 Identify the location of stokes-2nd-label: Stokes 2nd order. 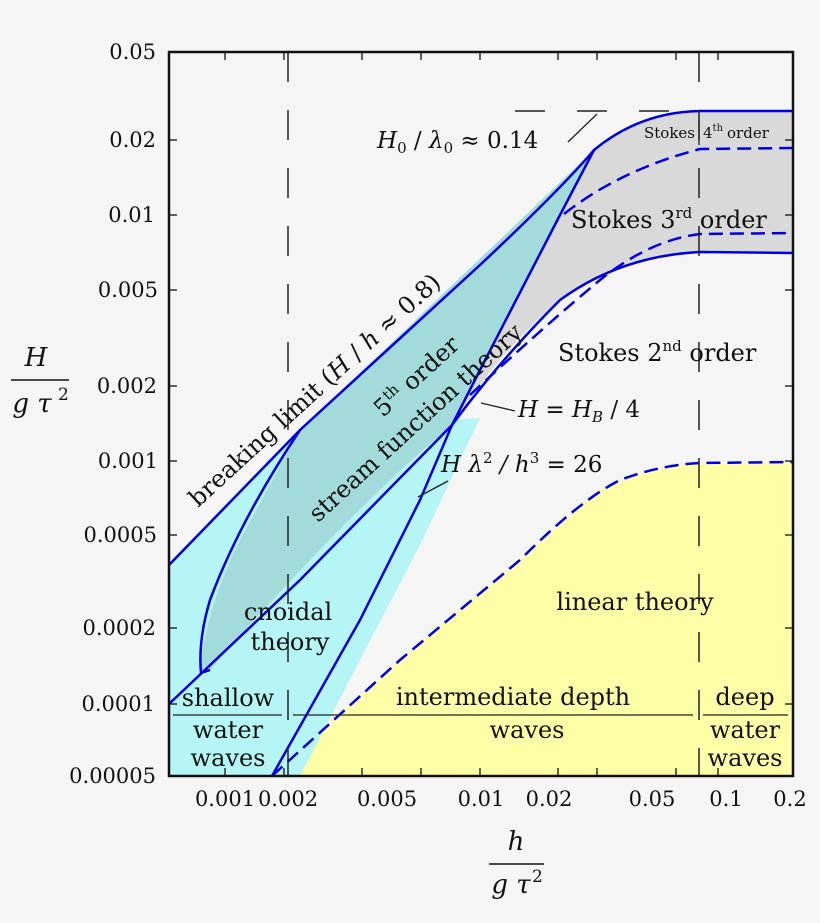
(657, 352).